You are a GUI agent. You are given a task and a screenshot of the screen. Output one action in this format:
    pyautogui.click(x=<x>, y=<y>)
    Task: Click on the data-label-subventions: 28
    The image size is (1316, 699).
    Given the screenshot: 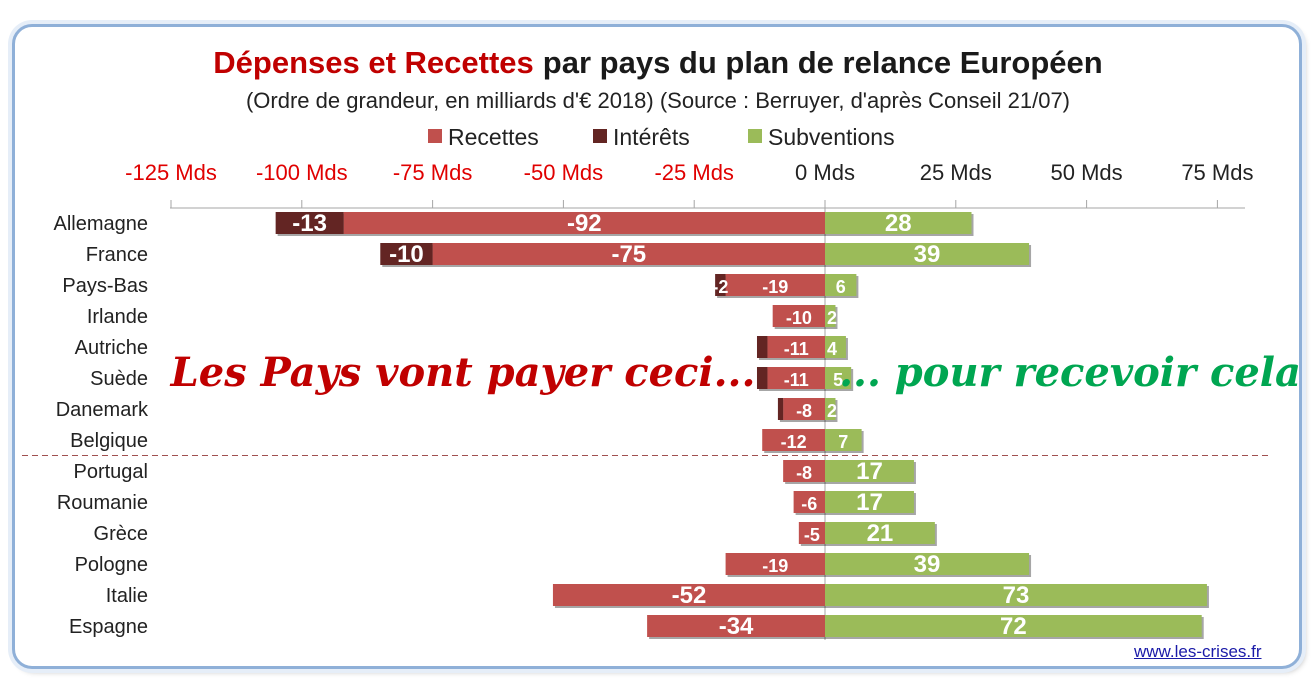 What is the action you would take?
    pyautogui.click(x=898, y=223)
    